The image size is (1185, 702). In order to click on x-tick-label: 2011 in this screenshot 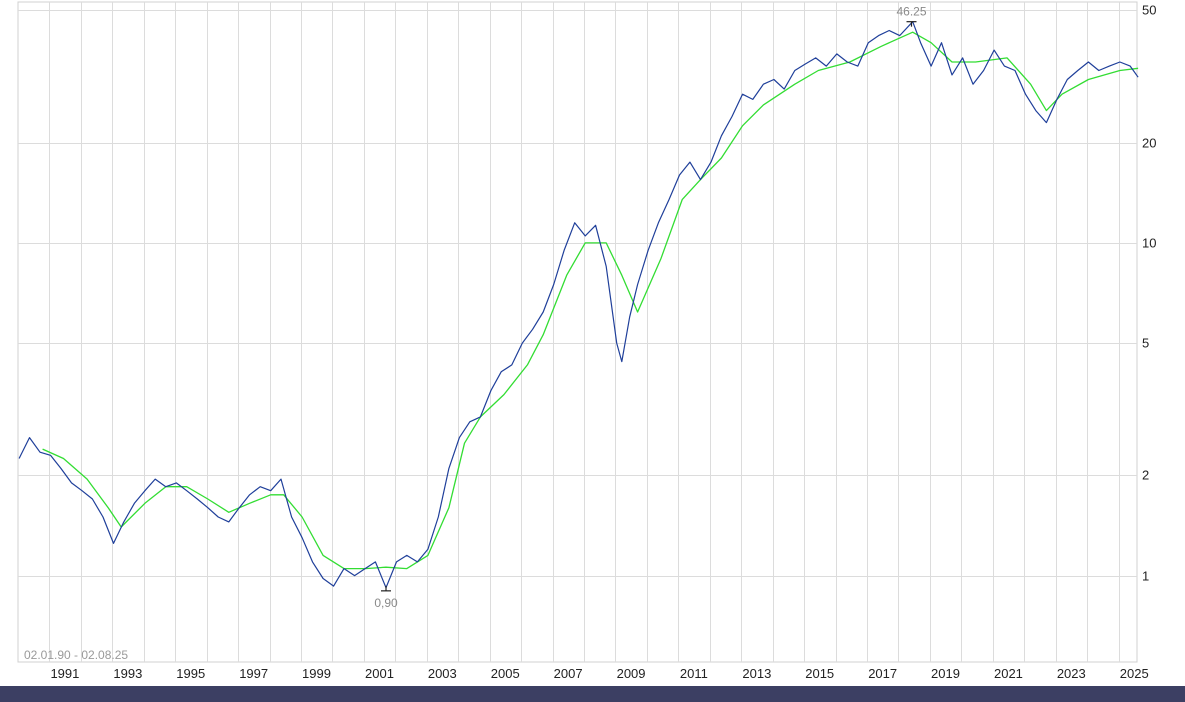, I will do `click(694, 673)`.